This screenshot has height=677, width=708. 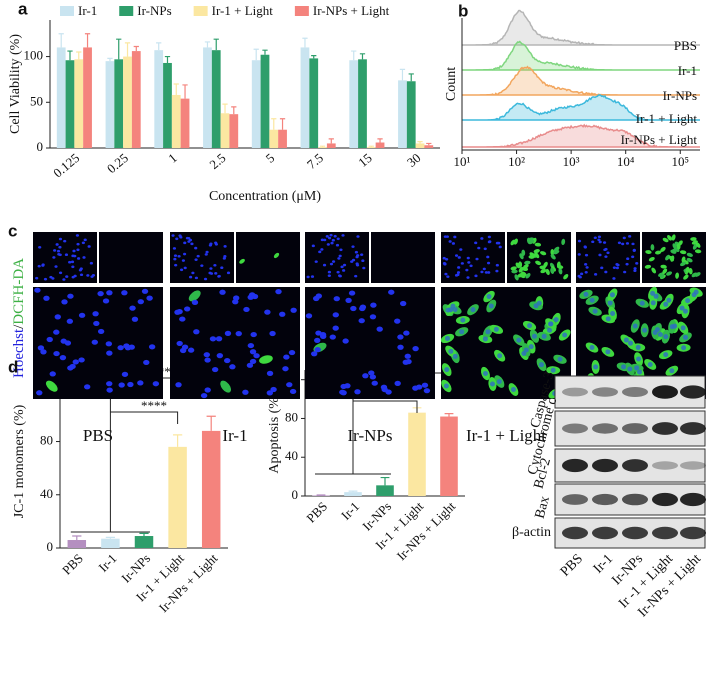 I want to click on y-tick-label: 100, so click(x=34, y=55).